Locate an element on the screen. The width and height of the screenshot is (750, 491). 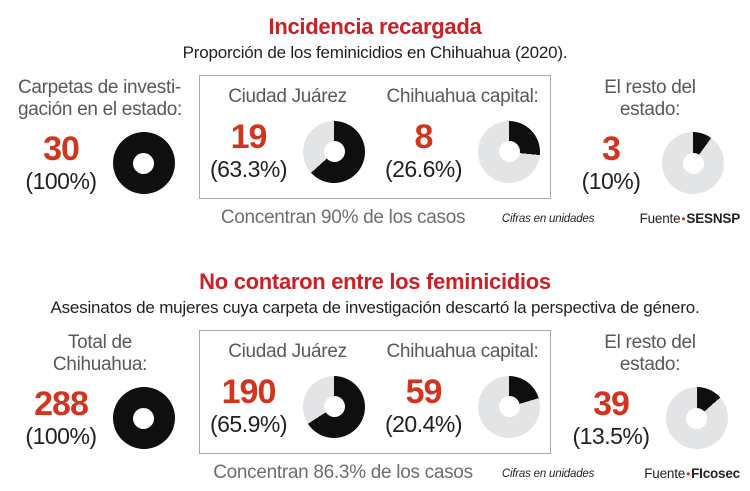
label-line-1: Carpetas de investi- is located at coordinates (99, 87).